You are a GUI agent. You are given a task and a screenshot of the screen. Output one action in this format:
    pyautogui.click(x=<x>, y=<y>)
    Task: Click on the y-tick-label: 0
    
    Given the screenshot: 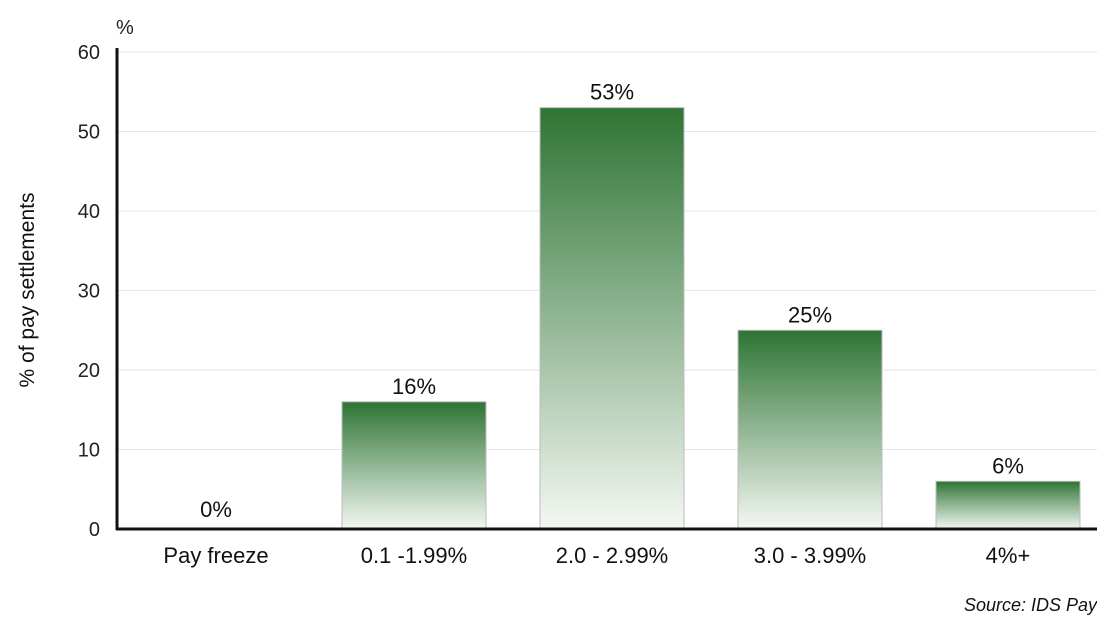 What is the action you would take?
    pyautogui.click(x=94, y=530)
    